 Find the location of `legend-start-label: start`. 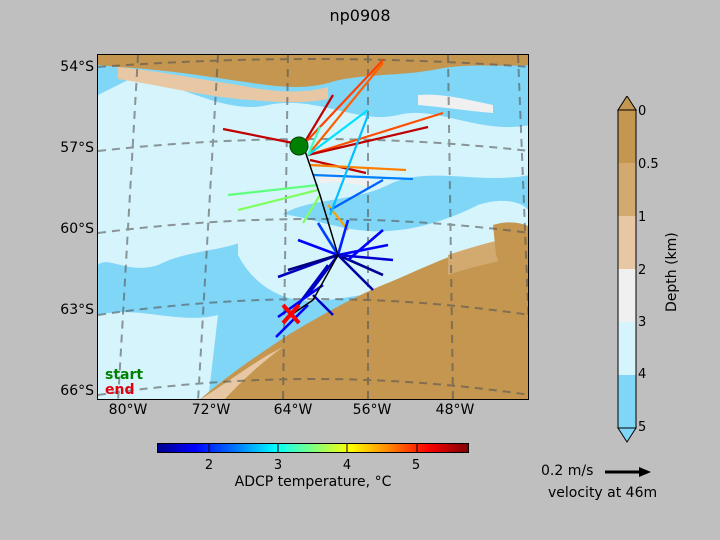

legend-start-label: start is located at coordinates (124, 375).